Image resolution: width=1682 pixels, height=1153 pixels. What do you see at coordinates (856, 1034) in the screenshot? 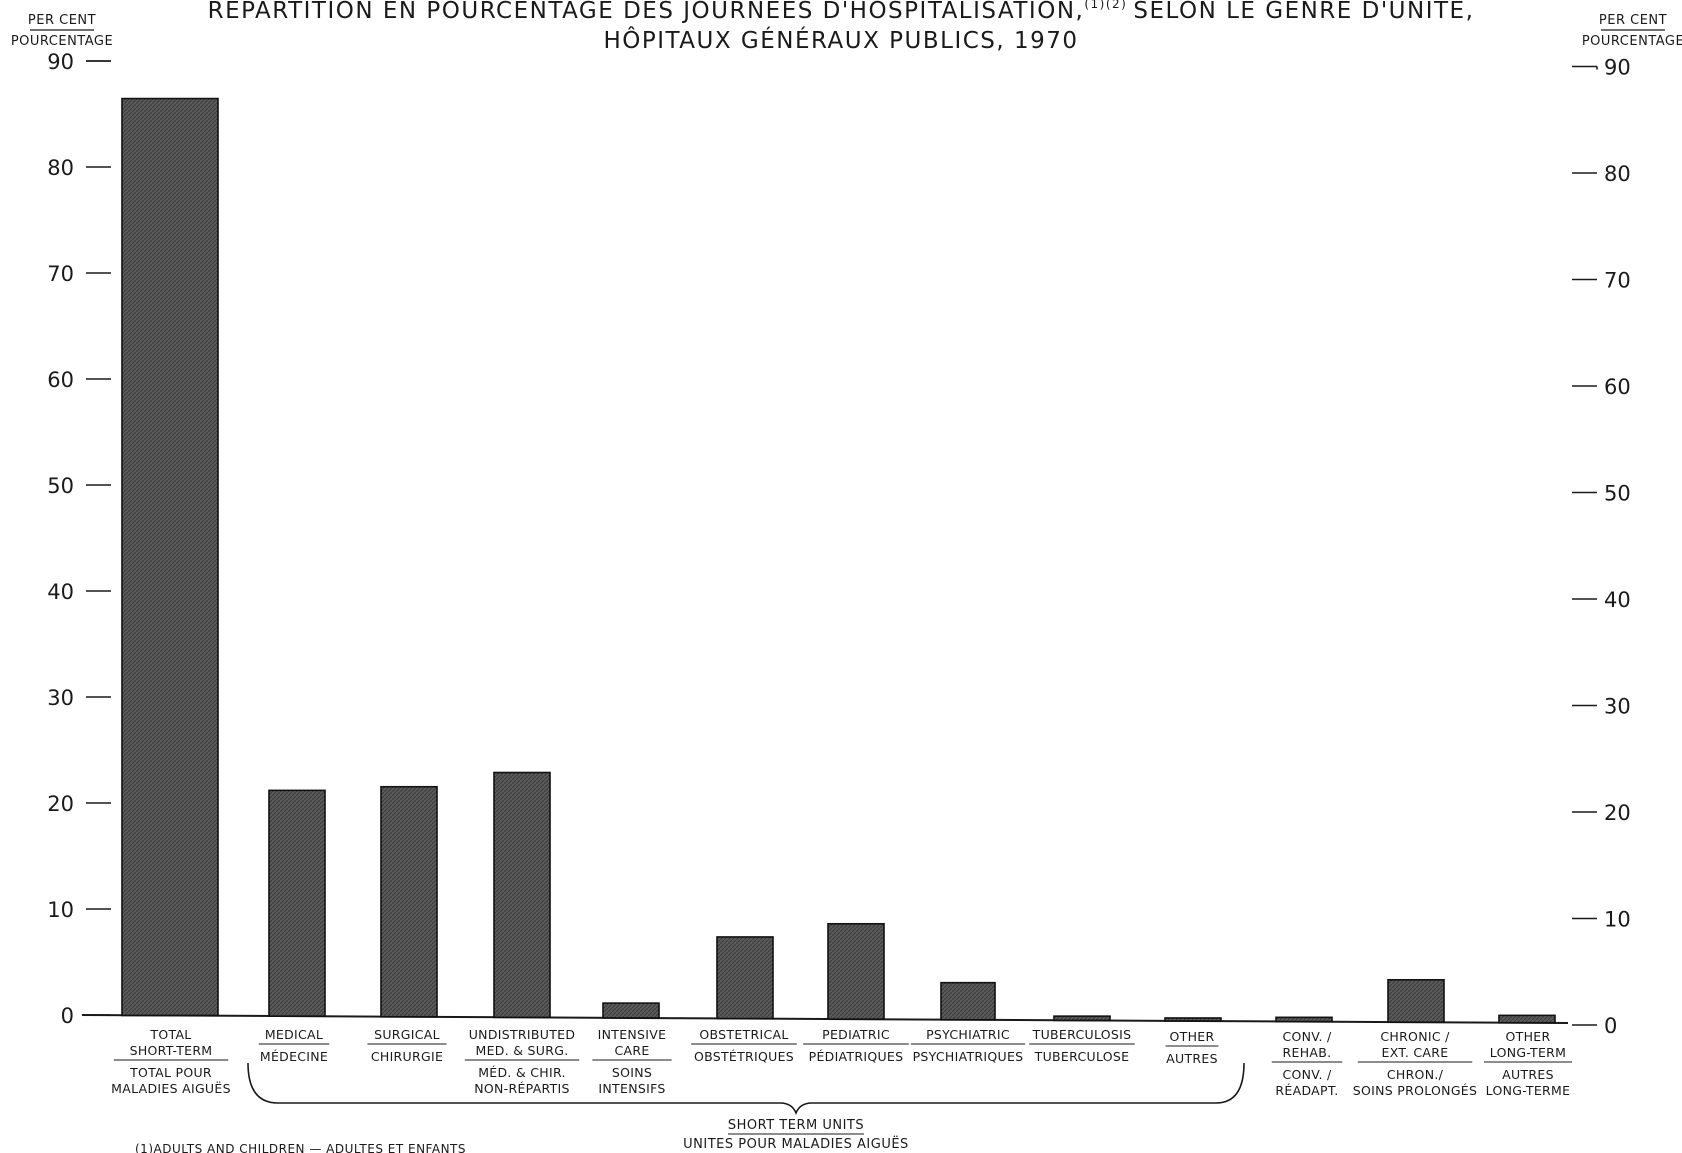
I see `category-label-6-line-0: PEDIATRIC` at bounding box center [856, 1034].